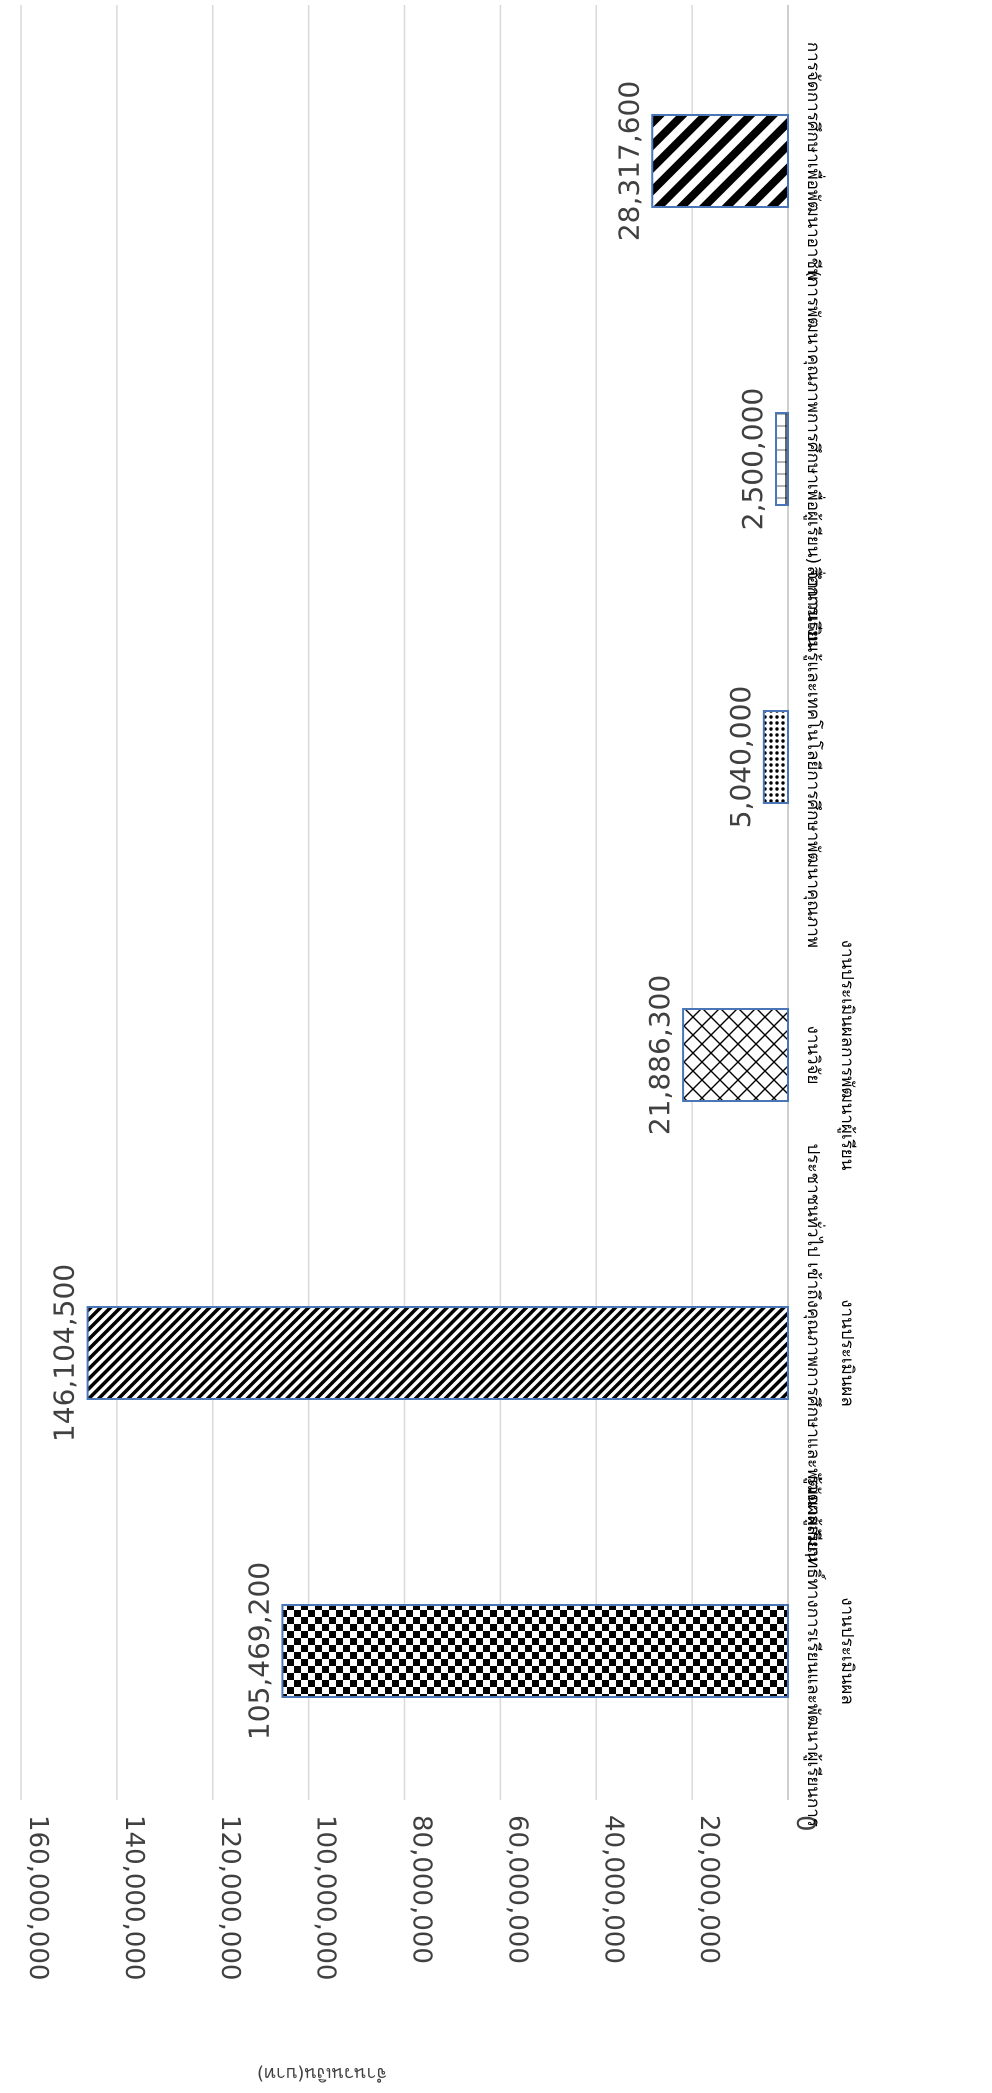  Describe the element at coordinates (805, 1823) in the screenshot. I see `y-tick-label: 0` at that location.